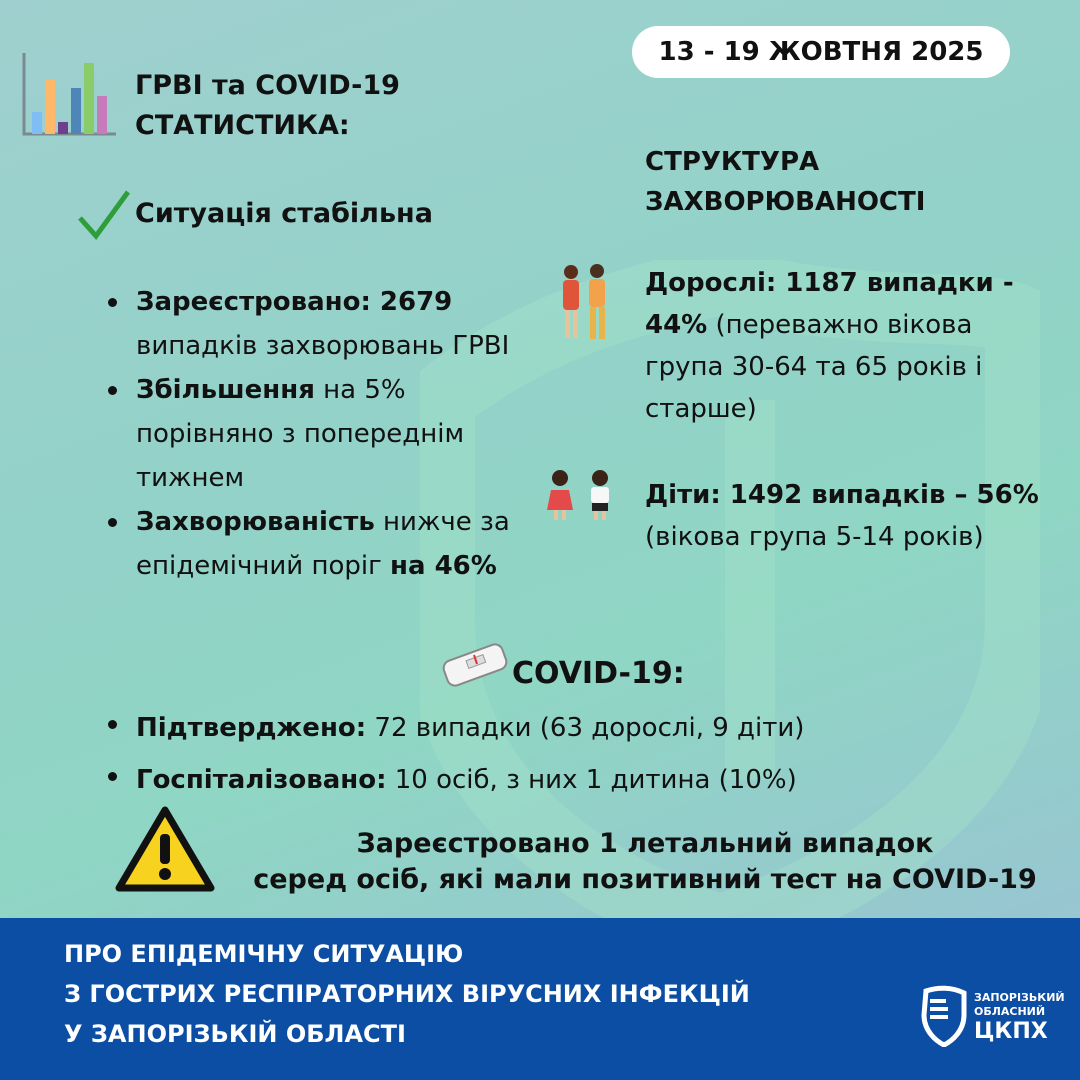 Image resolution: width=1080 pixels, height=1080 pixels. Describe the element at coordinates (284, 213) in the screenshot. I see `status-text: Ситуація стабільна` at that location.